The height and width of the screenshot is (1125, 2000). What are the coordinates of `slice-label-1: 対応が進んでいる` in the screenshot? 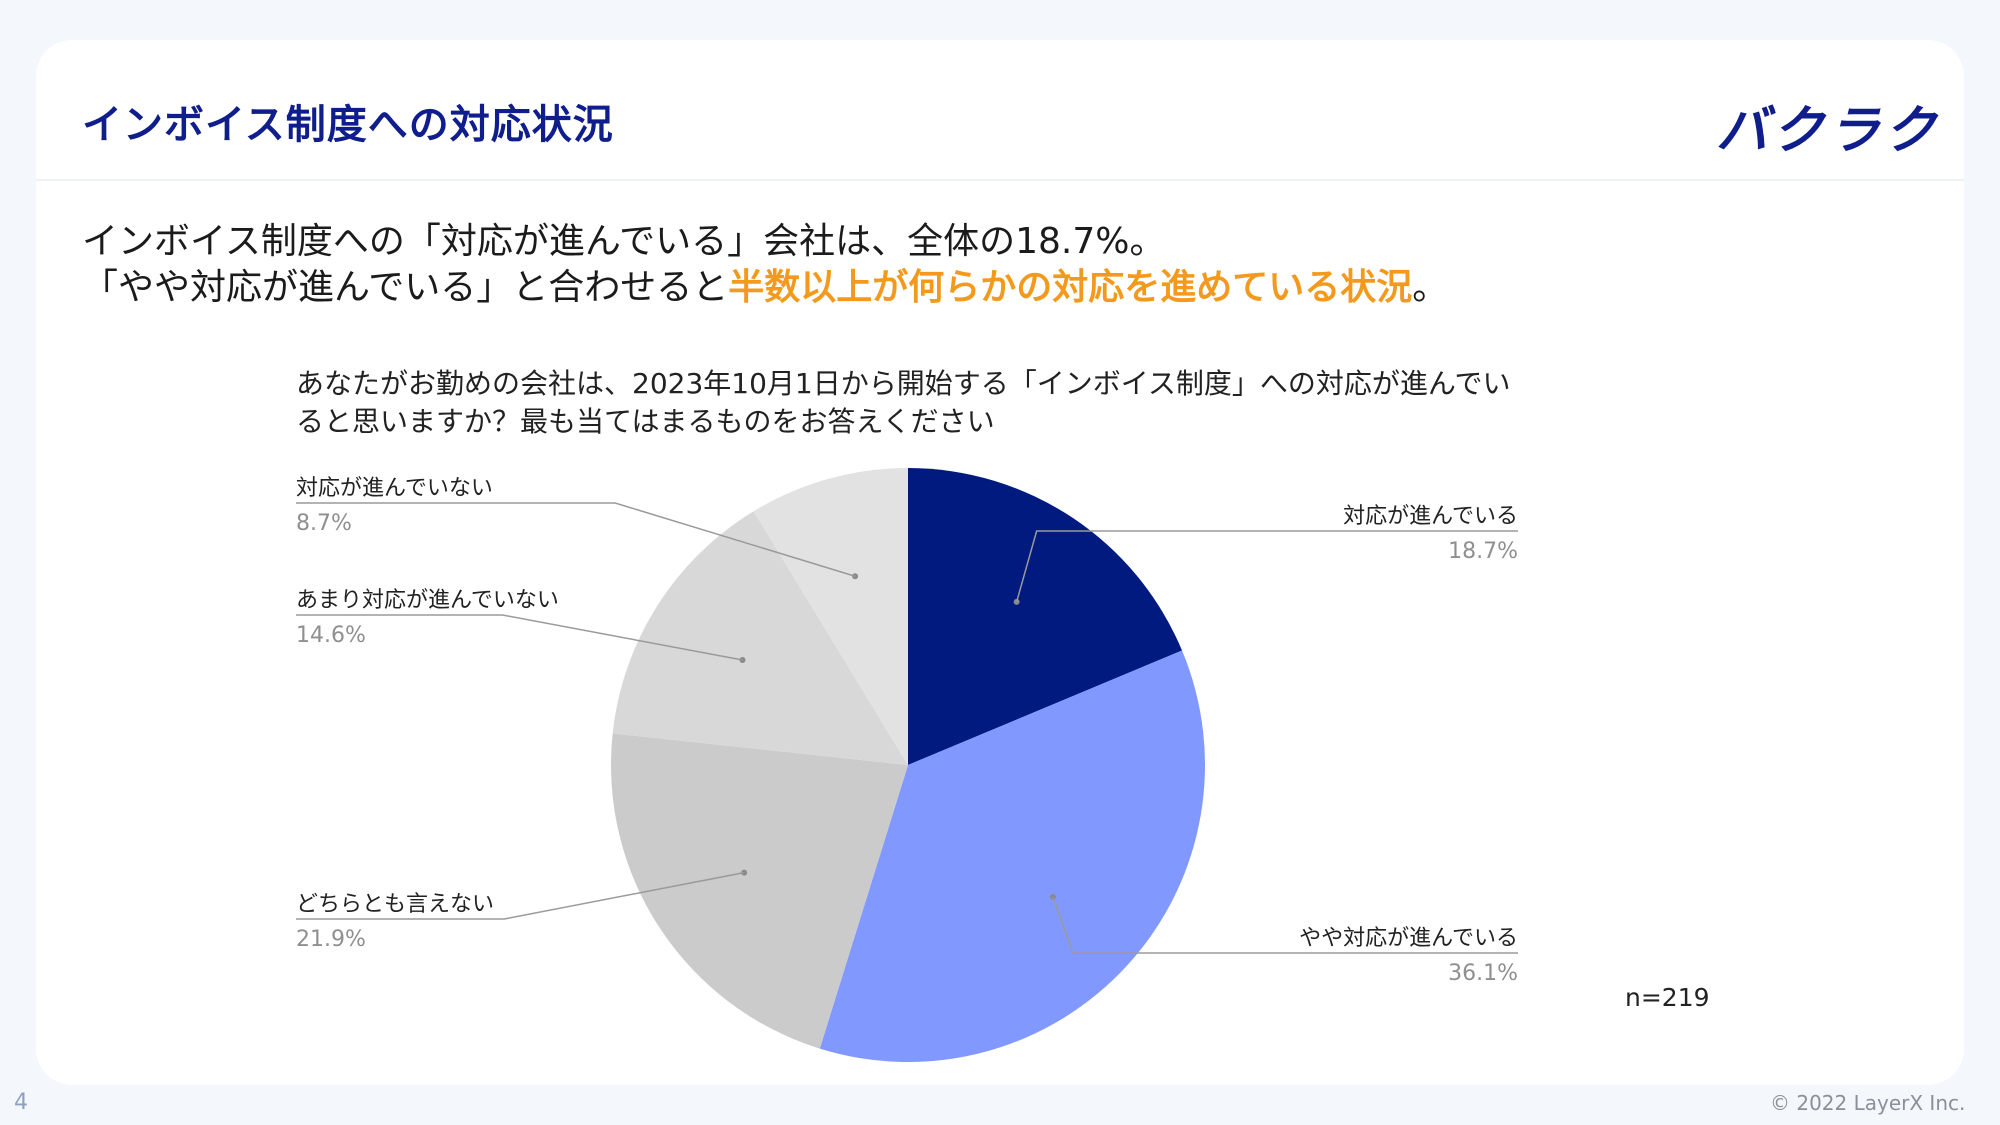 It's located at (1430, 516).